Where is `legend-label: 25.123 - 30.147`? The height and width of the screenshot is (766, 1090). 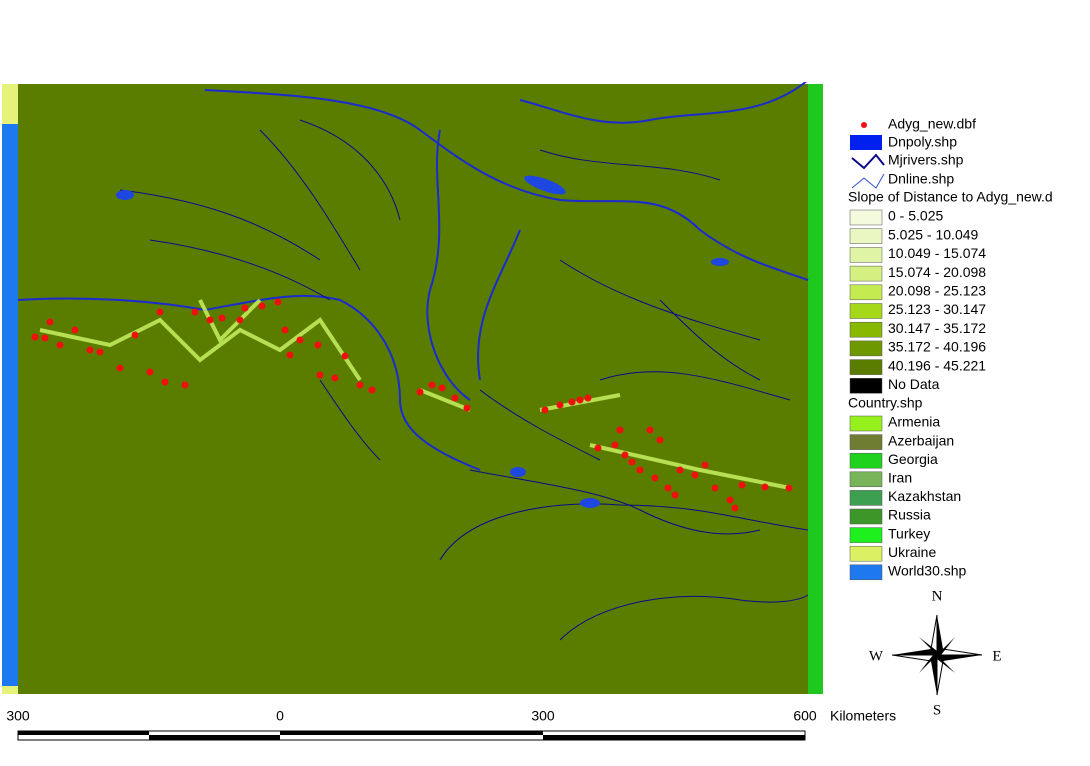 legend-label: 25.123 - 30.147 is located at coordinates (937, 309).